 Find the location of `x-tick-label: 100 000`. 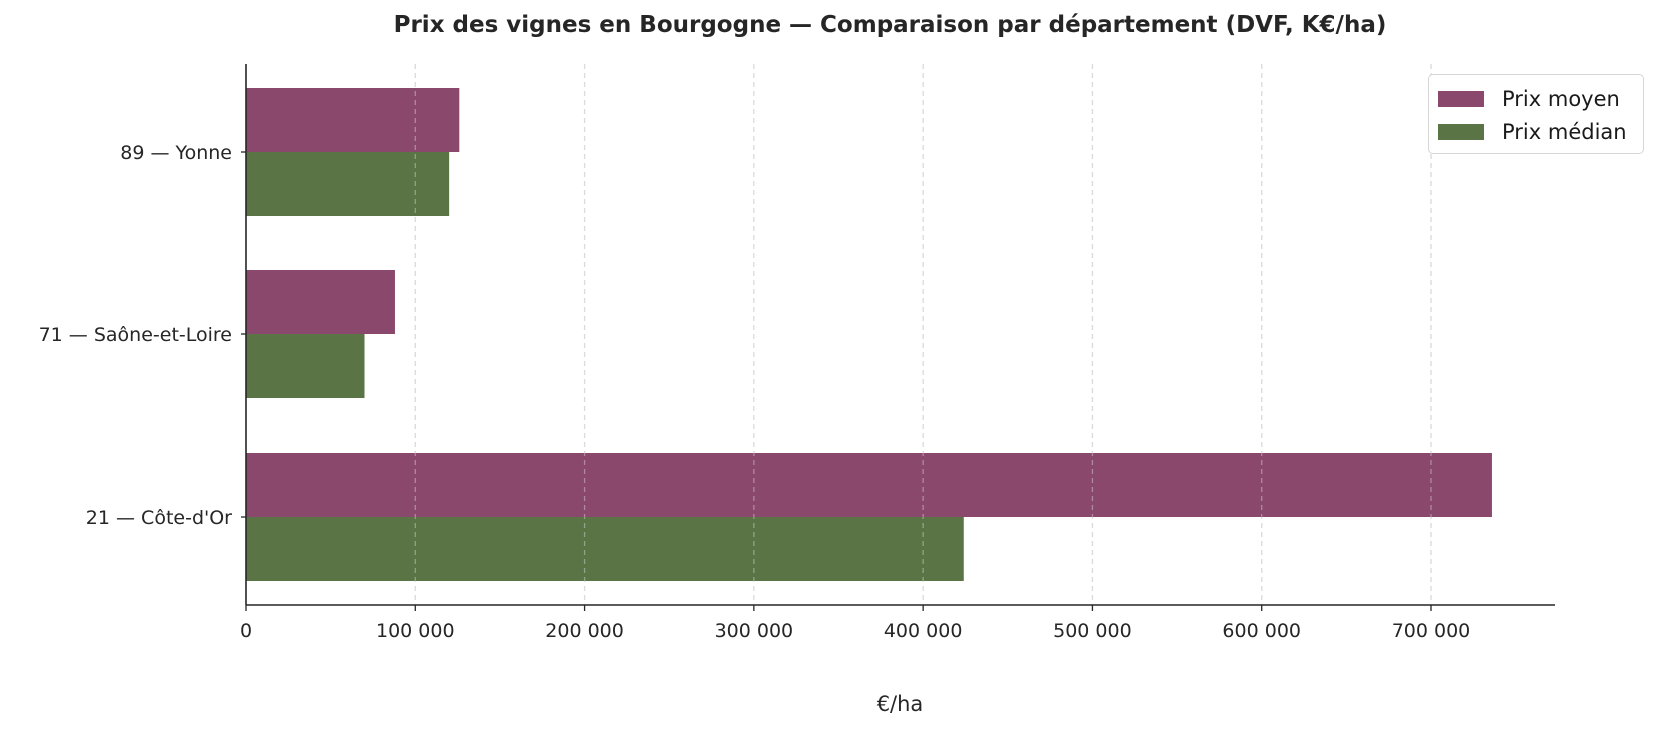

x-tick-label: 100 000 is located at coordinates (415, 631).